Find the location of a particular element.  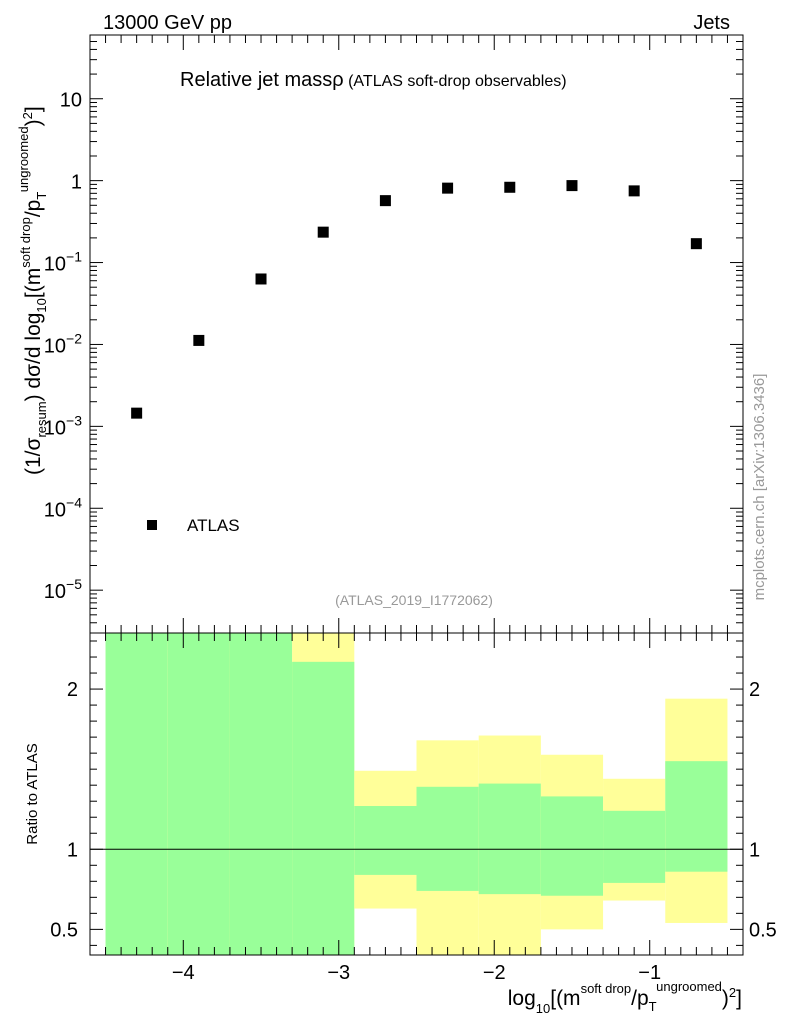

ratio-y-tick-label-right: 1 is located at coordinates (754, 850).